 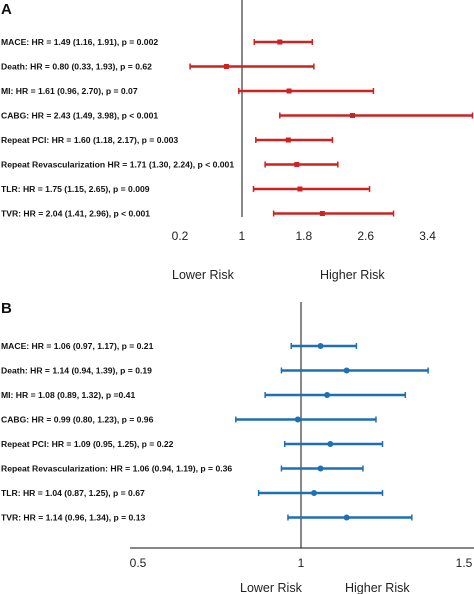 I want to click on panel-b-letter: B, so click(x=6, y=308).